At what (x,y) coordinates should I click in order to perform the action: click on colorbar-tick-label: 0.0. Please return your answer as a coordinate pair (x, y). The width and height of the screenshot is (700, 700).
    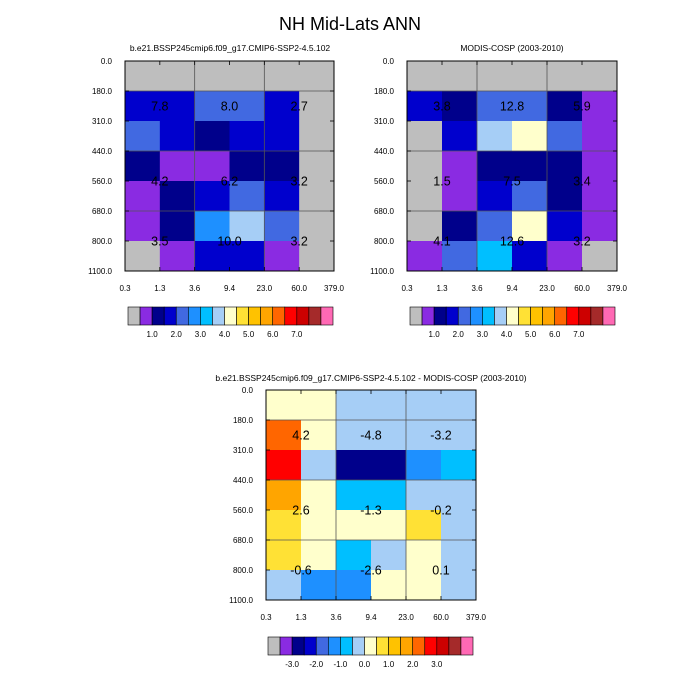
    Looking at the image, I should click on (365, 664).